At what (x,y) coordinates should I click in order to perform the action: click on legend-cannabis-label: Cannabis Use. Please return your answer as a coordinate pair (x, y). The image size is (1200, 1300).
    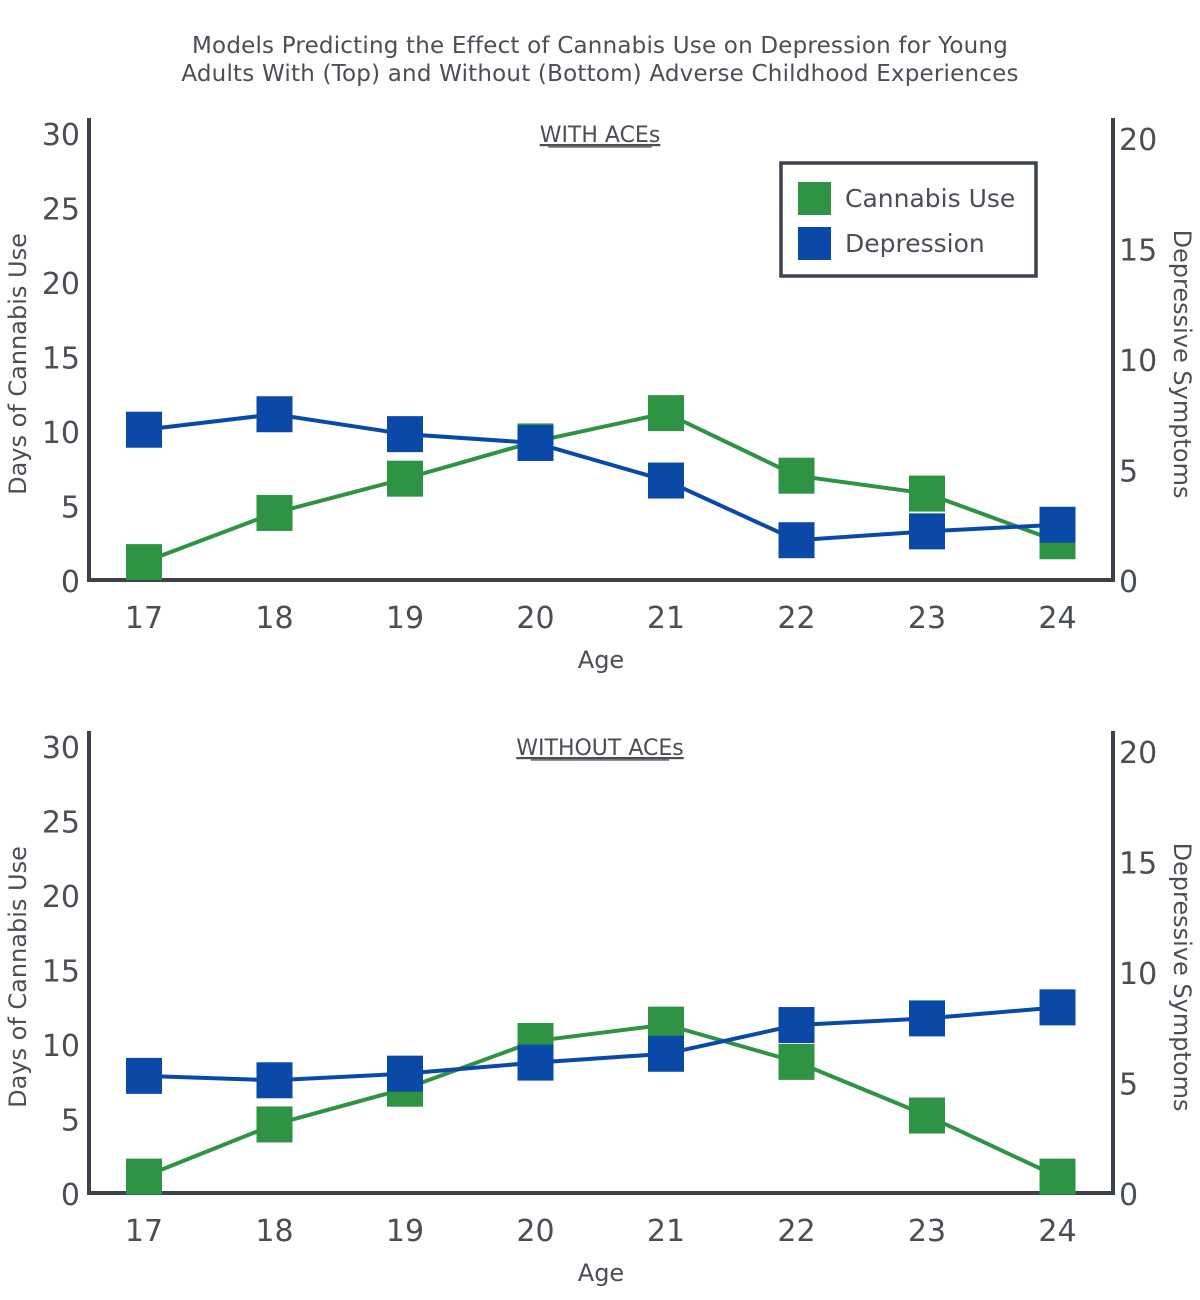
    Looking at the image, I should click on (930, 198).